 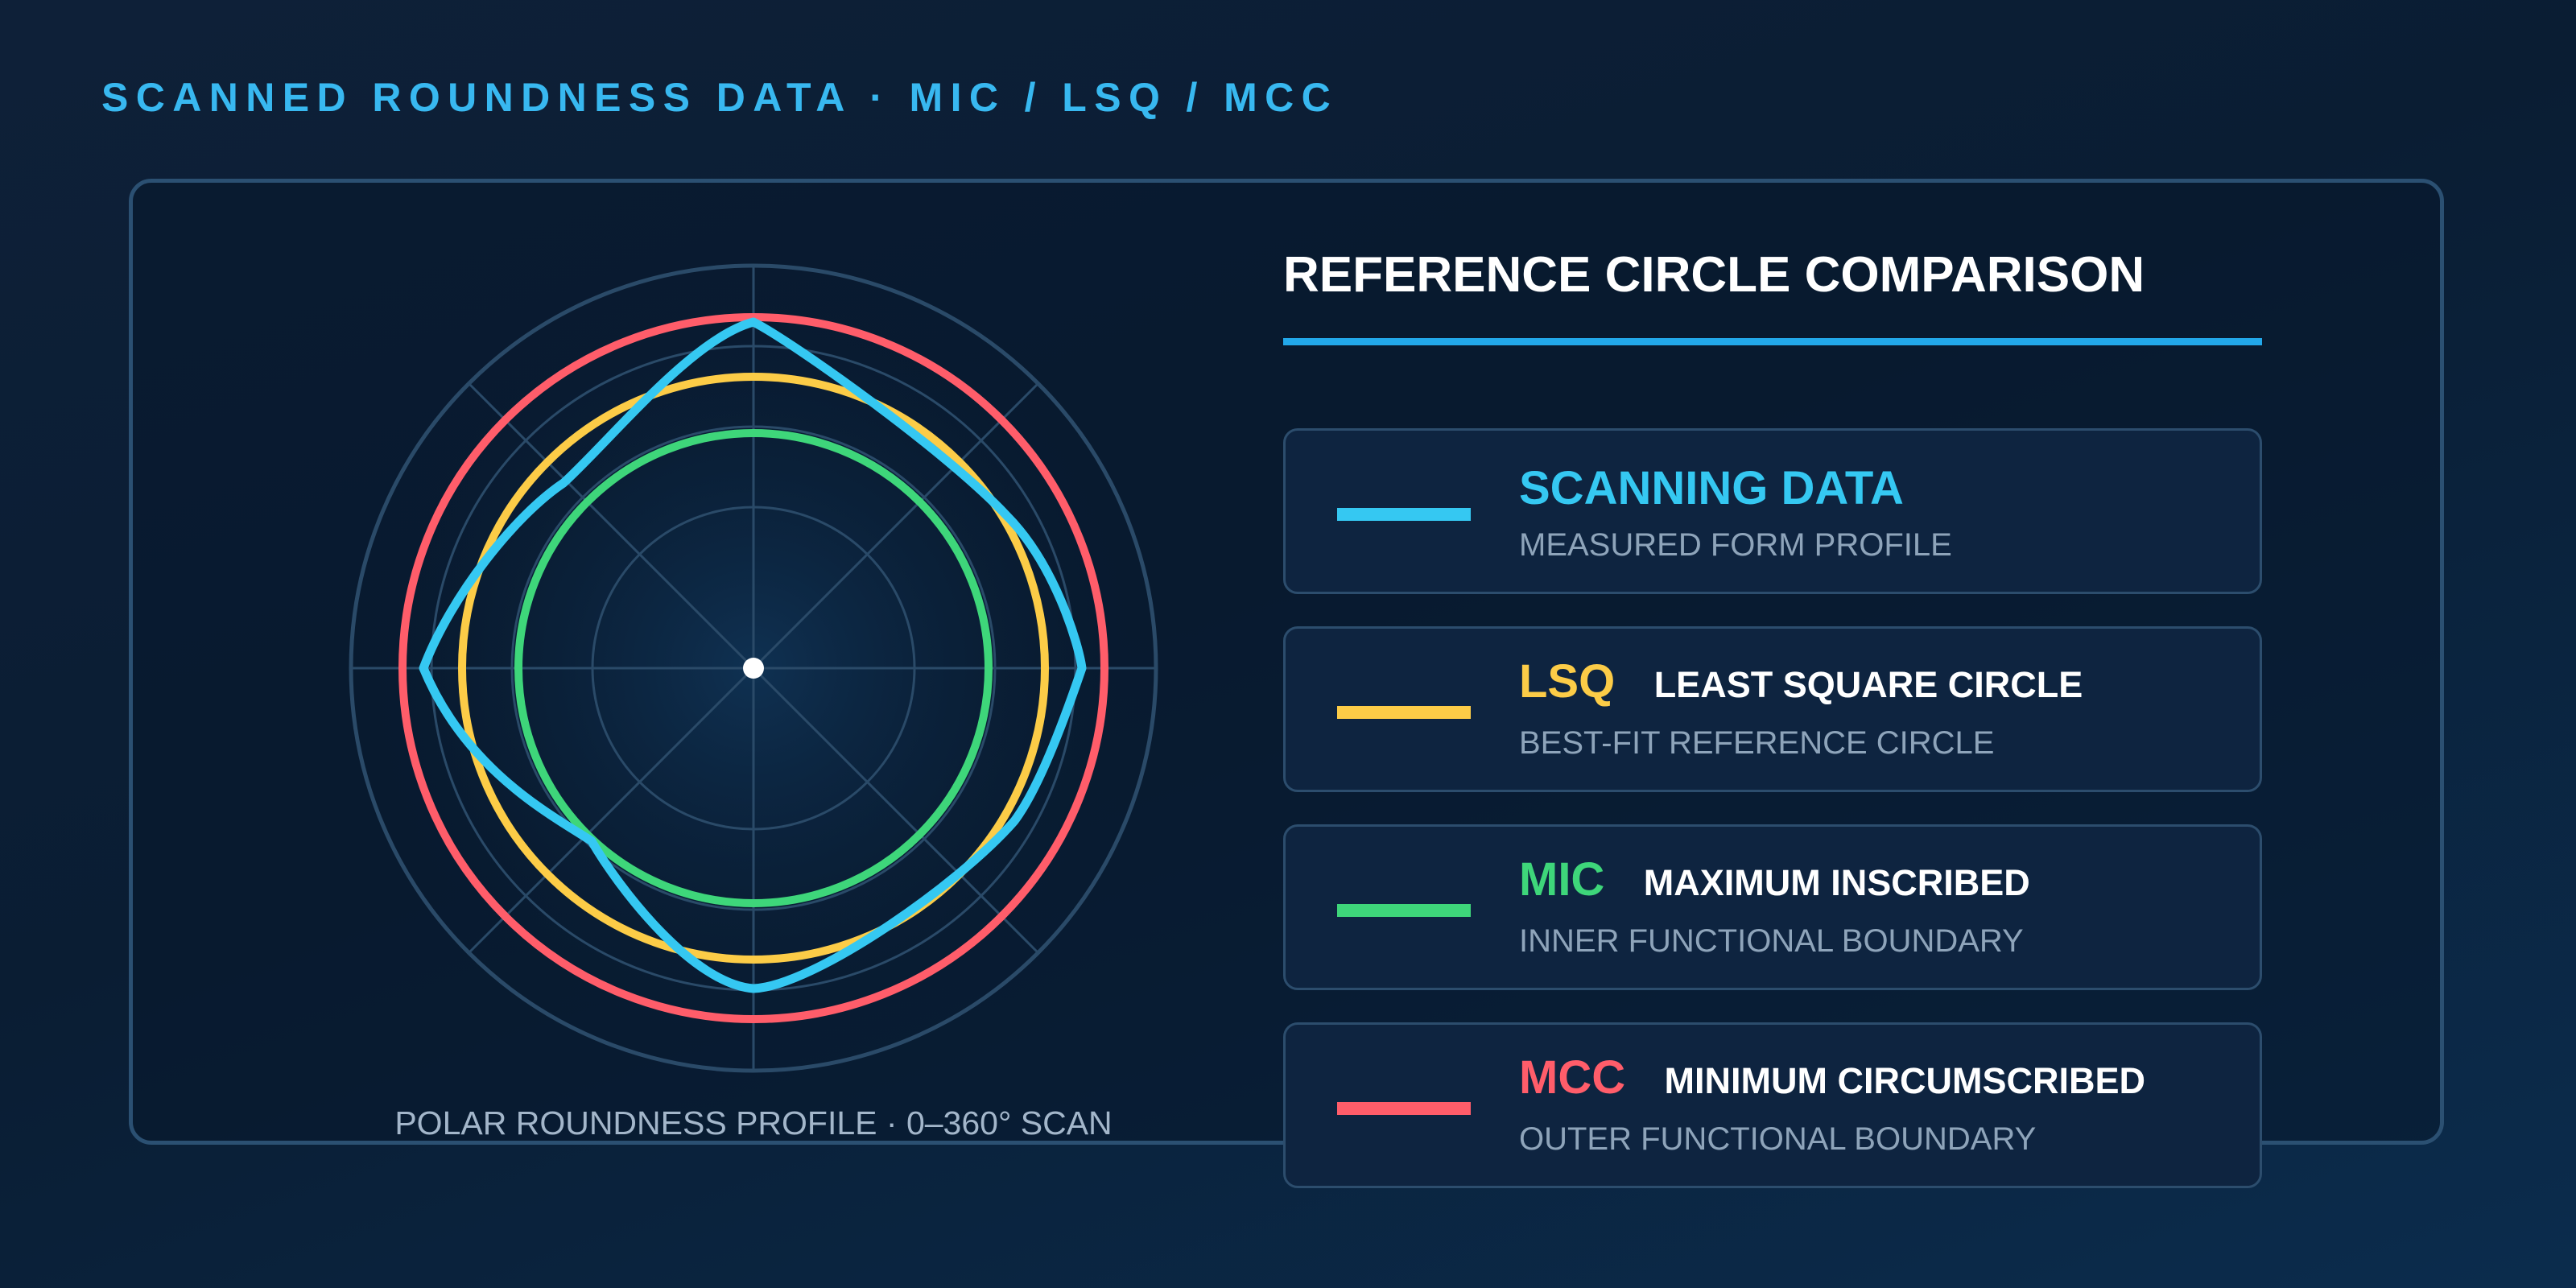 I want to click on lsq-swatch, so click(x=1404, y=712).